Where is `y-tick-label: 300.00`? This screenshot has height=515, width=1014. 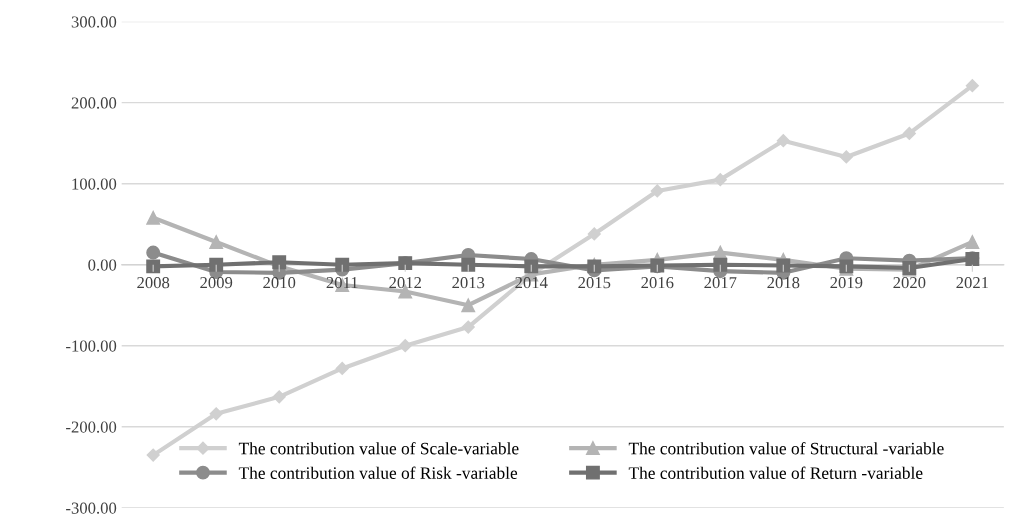
y-tick-label: 300.00 is located at coordinates (94, 22).